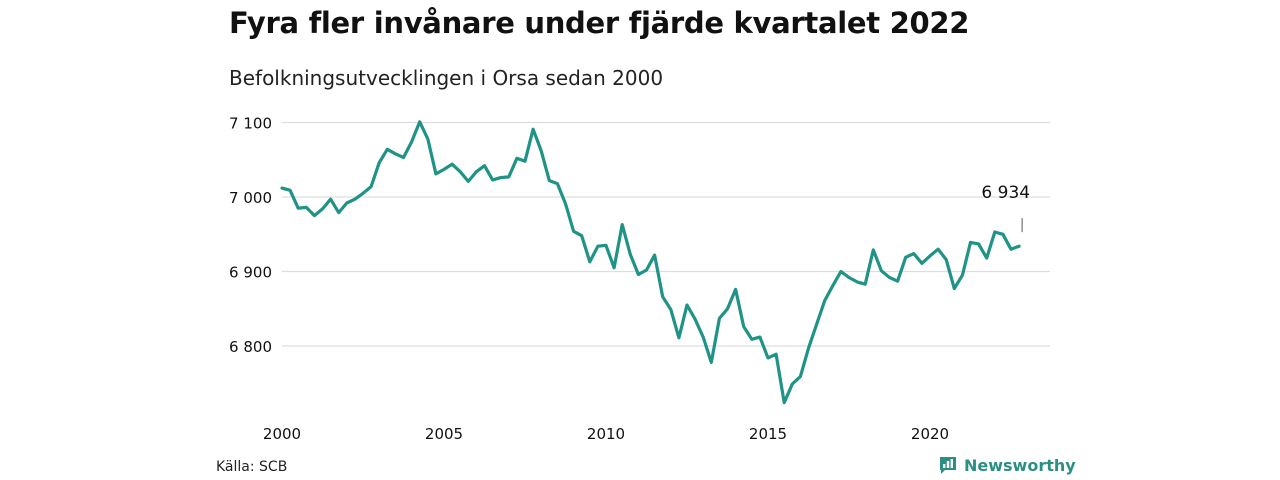  What do you see at coordinates (948, 465) in the screenshot?
I see `newsworthy-logo-icon` at bounding box center [948, 465].